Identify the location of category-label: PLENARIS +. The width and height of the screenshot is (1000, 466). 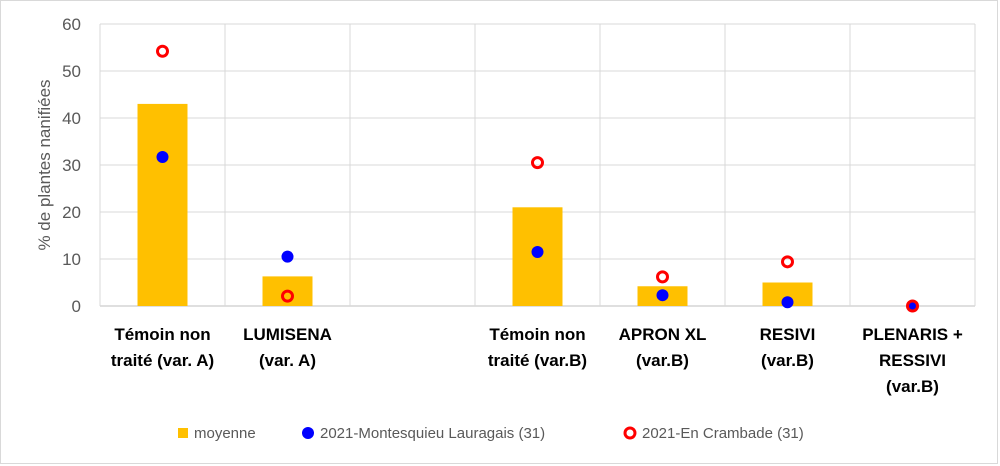
(912, 334).